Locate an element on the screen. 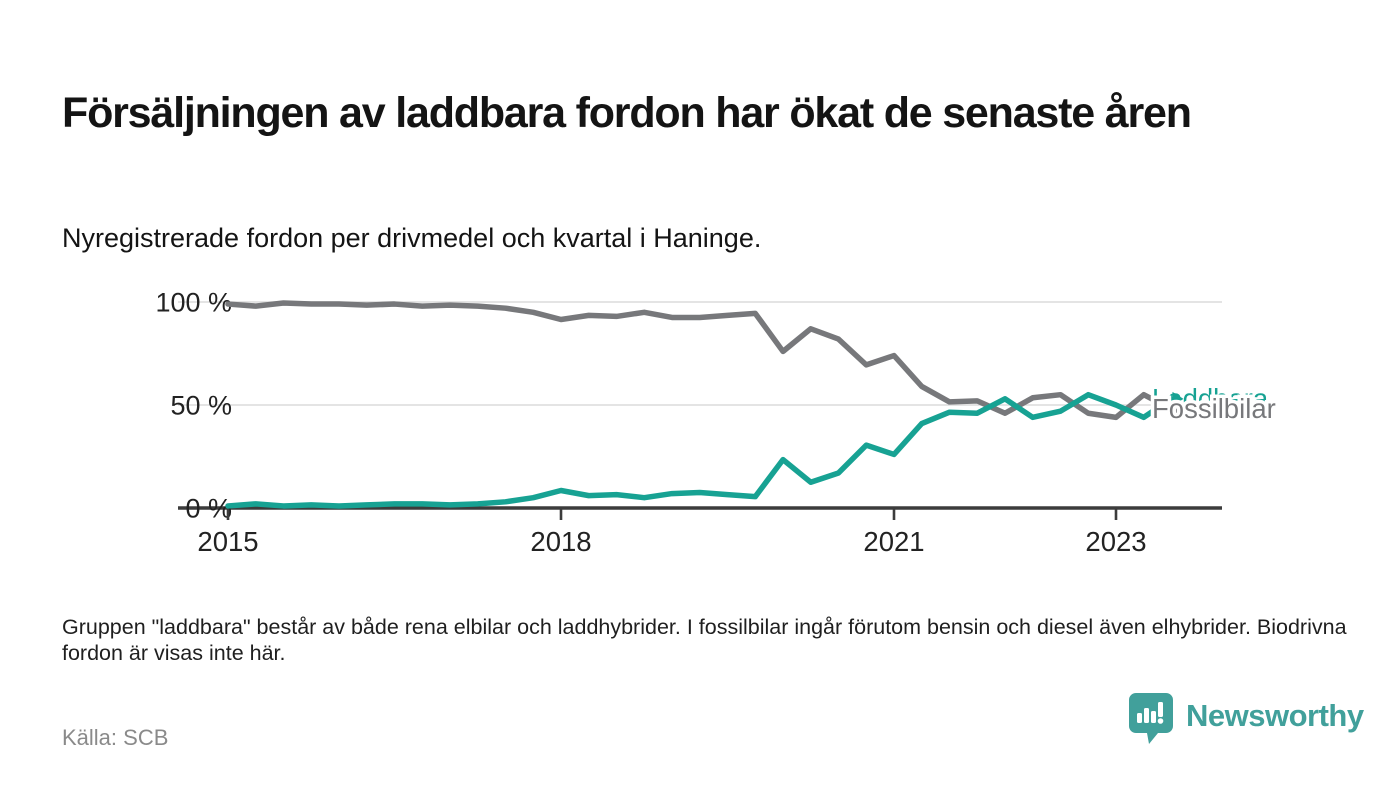  y-tick-label: 100 % is located at coordinates (193, 303).